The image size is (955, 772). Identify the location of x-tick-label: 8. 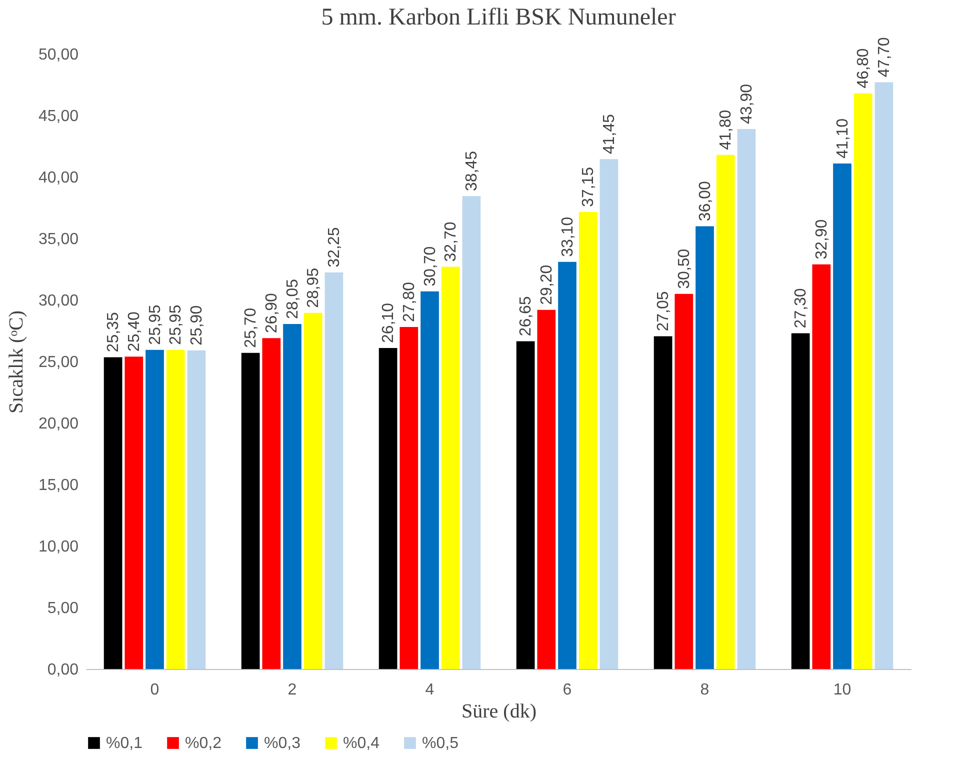
(705, 690).